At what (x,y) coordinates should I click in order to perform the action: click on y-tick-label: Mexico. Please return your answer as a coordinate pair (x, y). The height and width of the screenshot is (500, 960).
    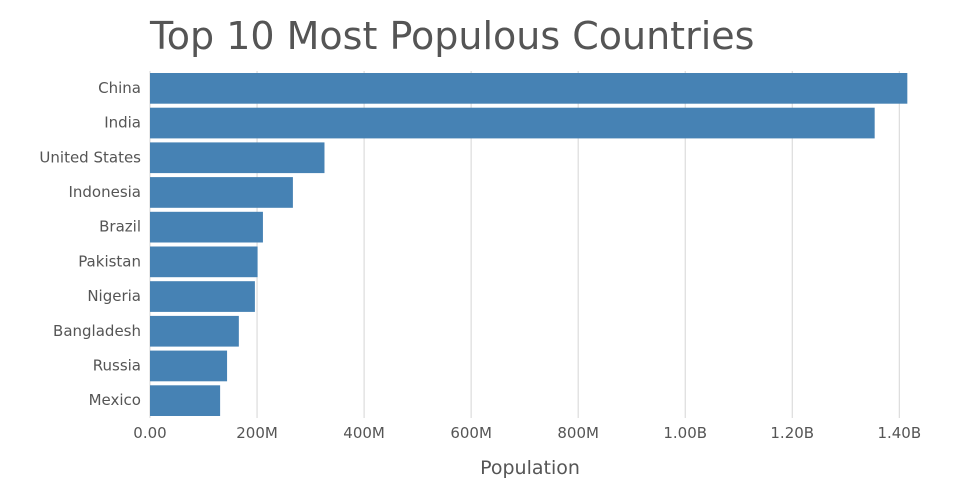
    Looking at the image, I should click on (115, 400).